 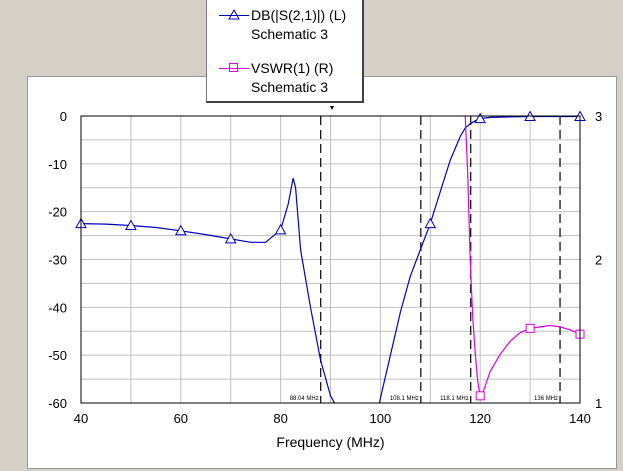 I want to click on square-marker-icon, so click(x=233, y=67).